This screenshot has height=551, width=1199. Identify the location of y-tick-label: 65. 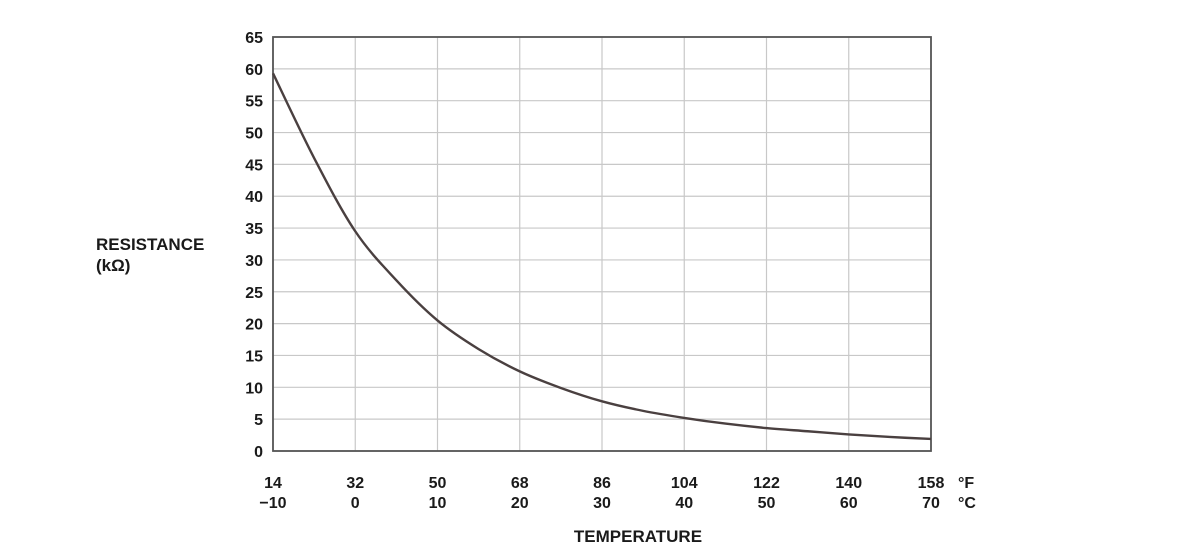
(254, 38).